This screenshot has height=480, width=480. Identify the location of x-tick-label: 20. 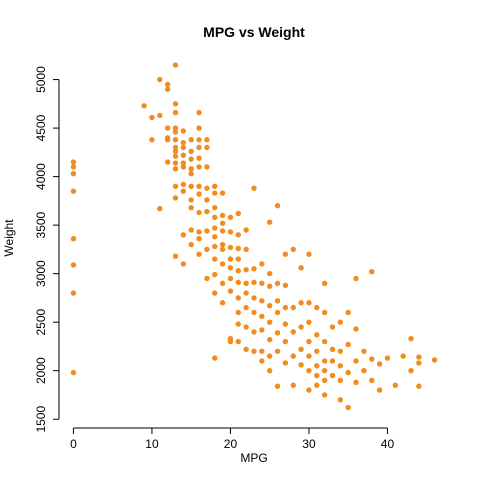
(231, 444).